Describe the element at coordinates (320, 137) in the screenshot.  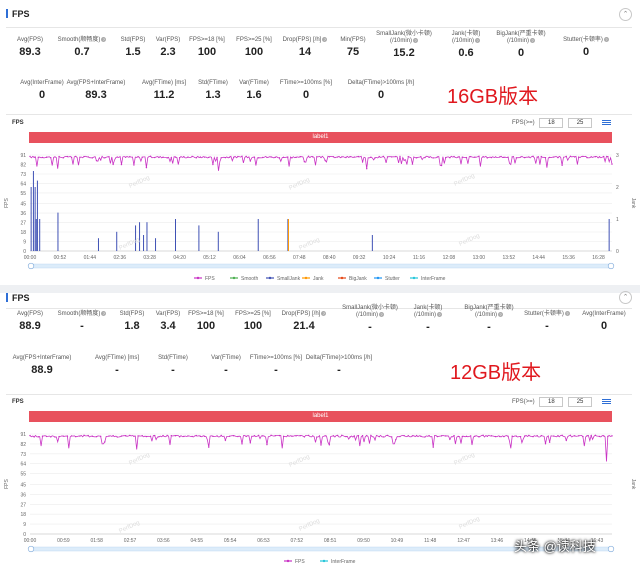
I see `label-band: label1` at that location.